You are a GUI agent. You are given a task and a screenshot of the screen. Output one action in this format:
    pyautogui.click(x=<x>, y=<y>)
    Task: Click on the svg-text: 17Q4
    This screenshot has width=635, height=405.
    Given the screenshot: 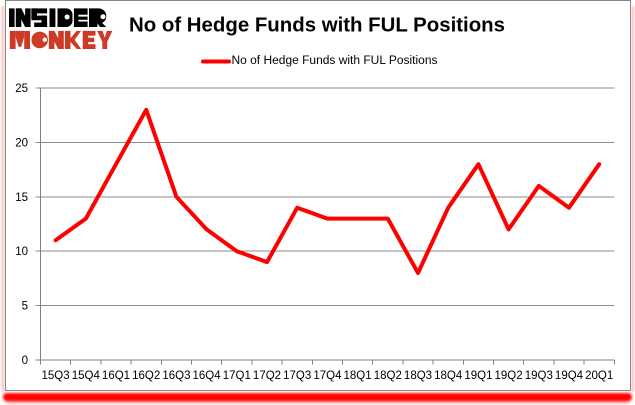 What is the action you would take?
    pyautogui.click(x=327, y=376)
    